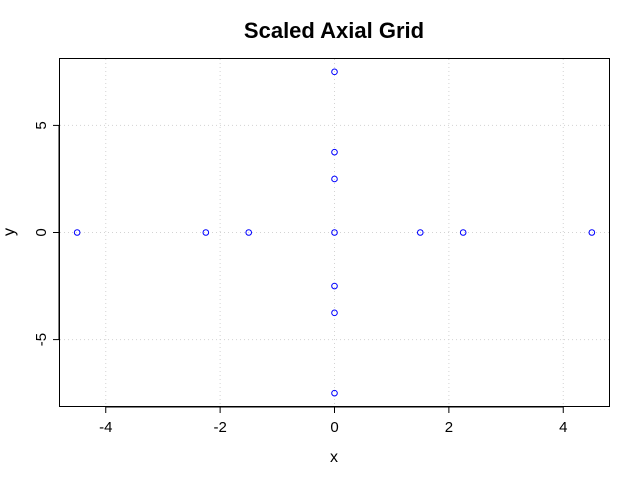 The height and width of the screenshot is (480, 640). What do you see at coordinates (334, 457) in the screenshot?
I see `x-axis-label: x` at bounding box center [334, 457].